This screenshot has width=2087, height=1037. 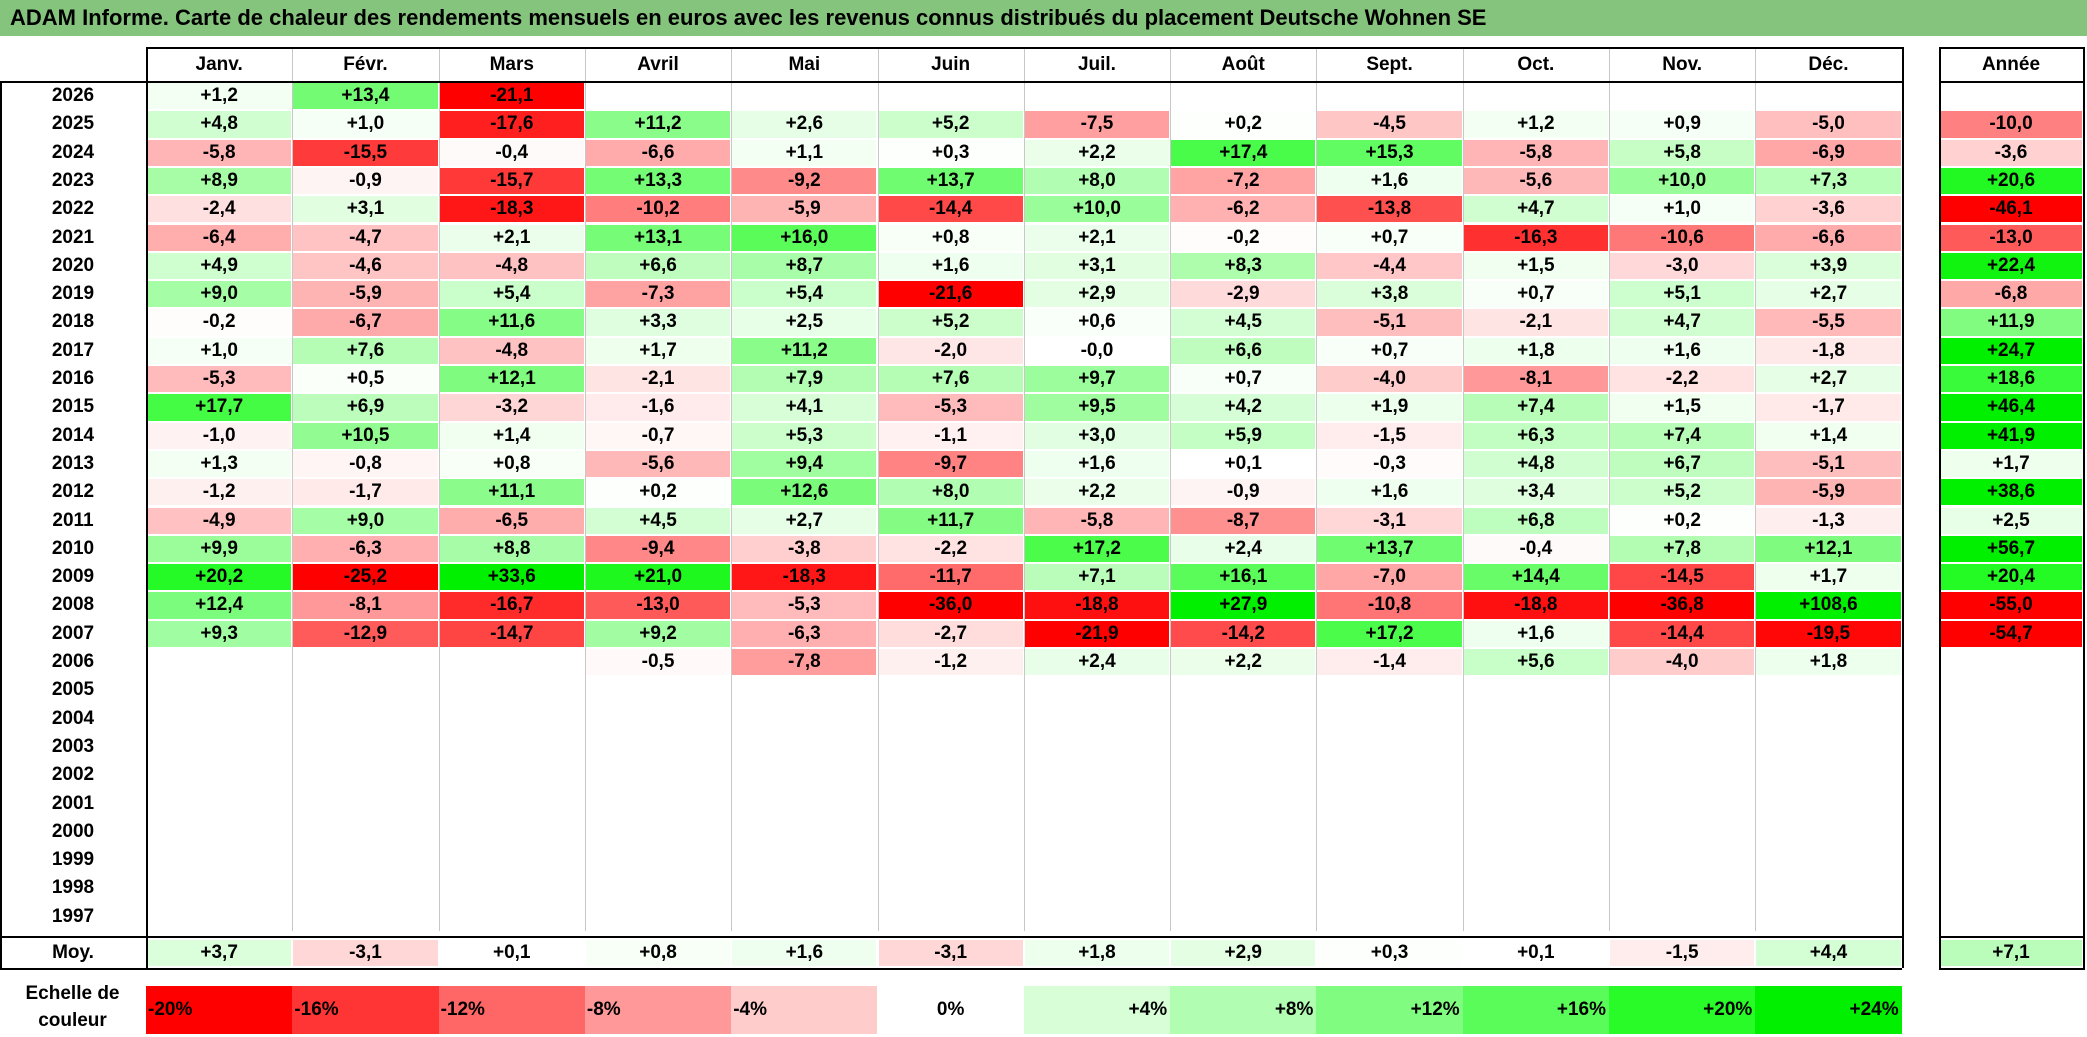 What do you see at coordinates (365, 953) in the screenshot?
I see `average-cell: -3,1` at bounding box center [365, 953].